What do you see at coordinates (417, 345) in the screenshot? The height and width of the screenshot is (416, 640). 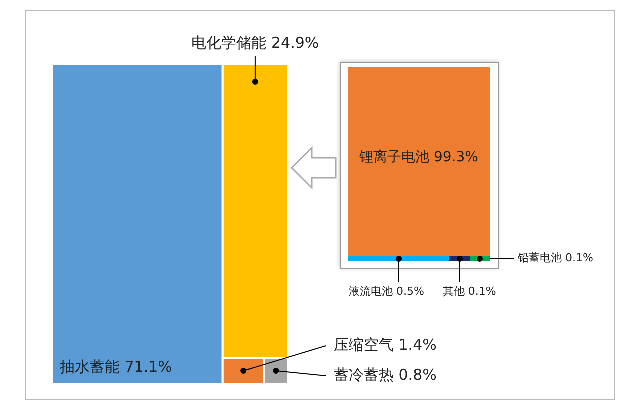 I see `data-label: 1.4%` at bounding box center [417, 345].